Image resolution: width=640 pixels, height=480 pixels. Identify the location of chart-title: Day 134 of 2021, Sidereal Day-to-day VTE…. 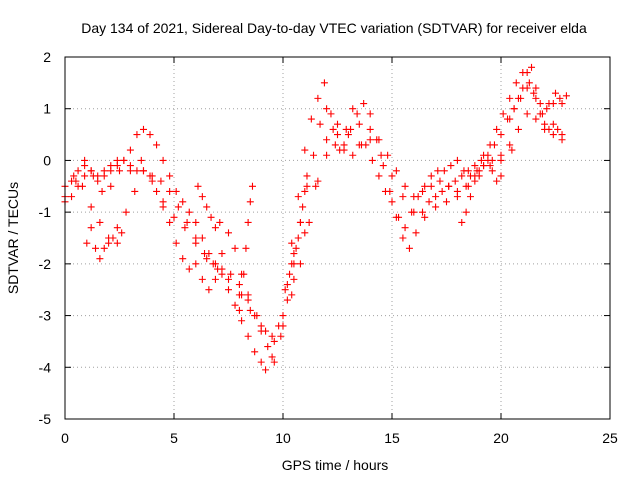
(334, 28).